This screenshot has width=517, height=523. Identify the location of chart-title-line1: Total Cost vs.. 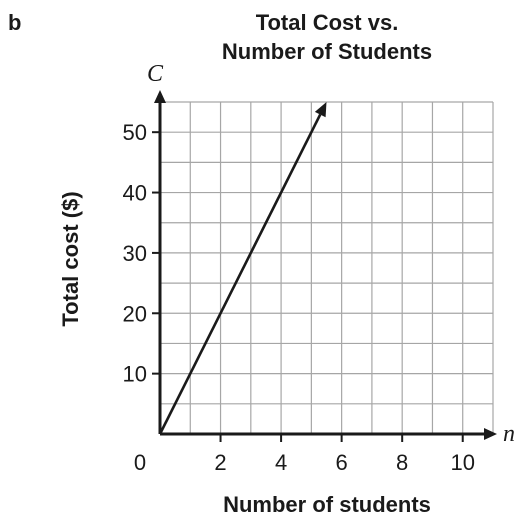
(327, 22).